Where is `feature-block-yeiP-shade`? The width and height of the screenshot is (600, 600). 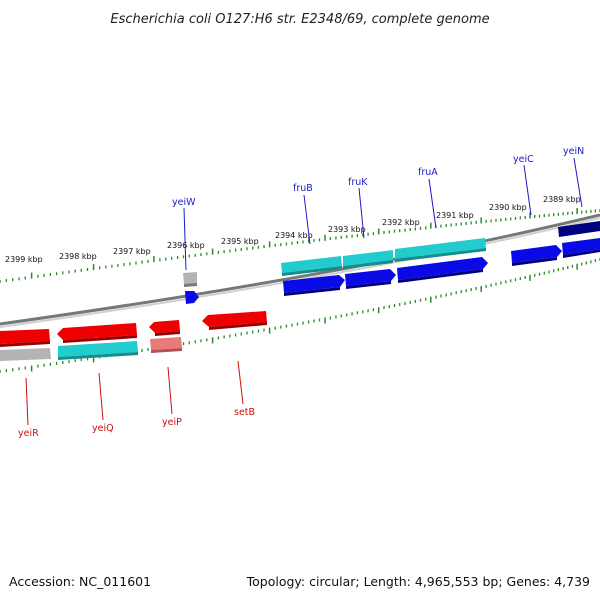
feature-block-yeiP-shade is located at coordinates (166, 350).